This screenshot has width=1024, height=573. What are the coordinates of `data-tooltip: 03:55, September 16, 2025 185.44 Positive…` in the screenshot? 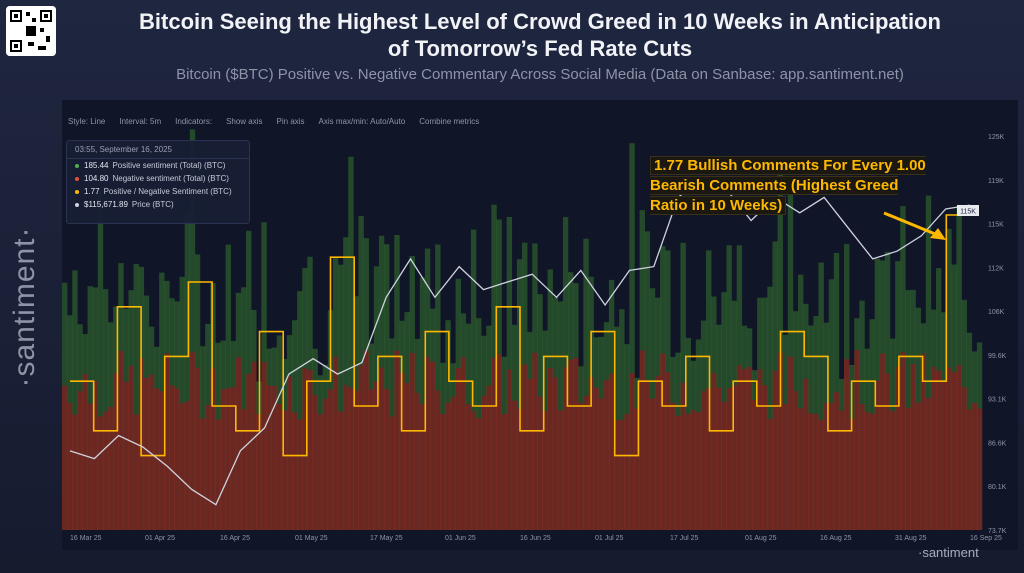 It's located at (158, 182).